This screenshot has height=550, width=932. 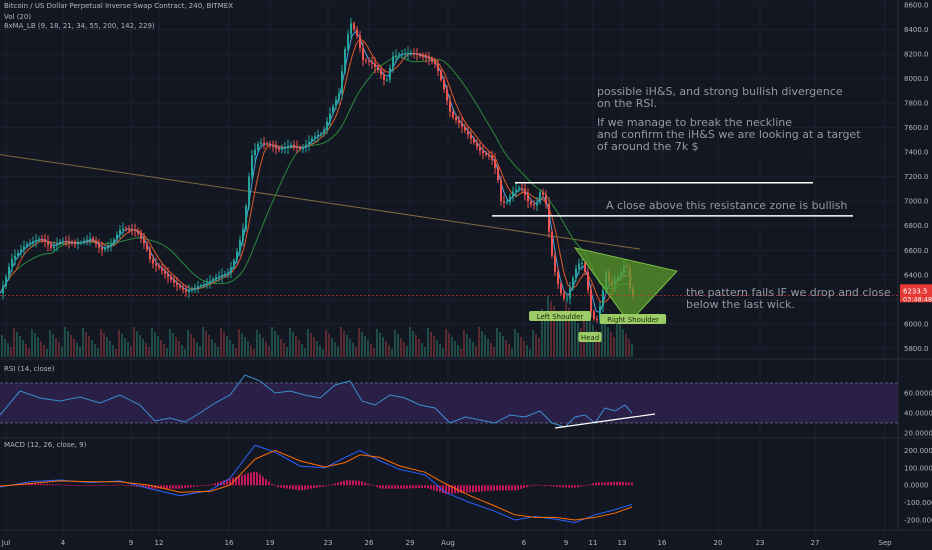 I want to click on rsi-tick-label: 40.0000, so click(x=918, y=414).